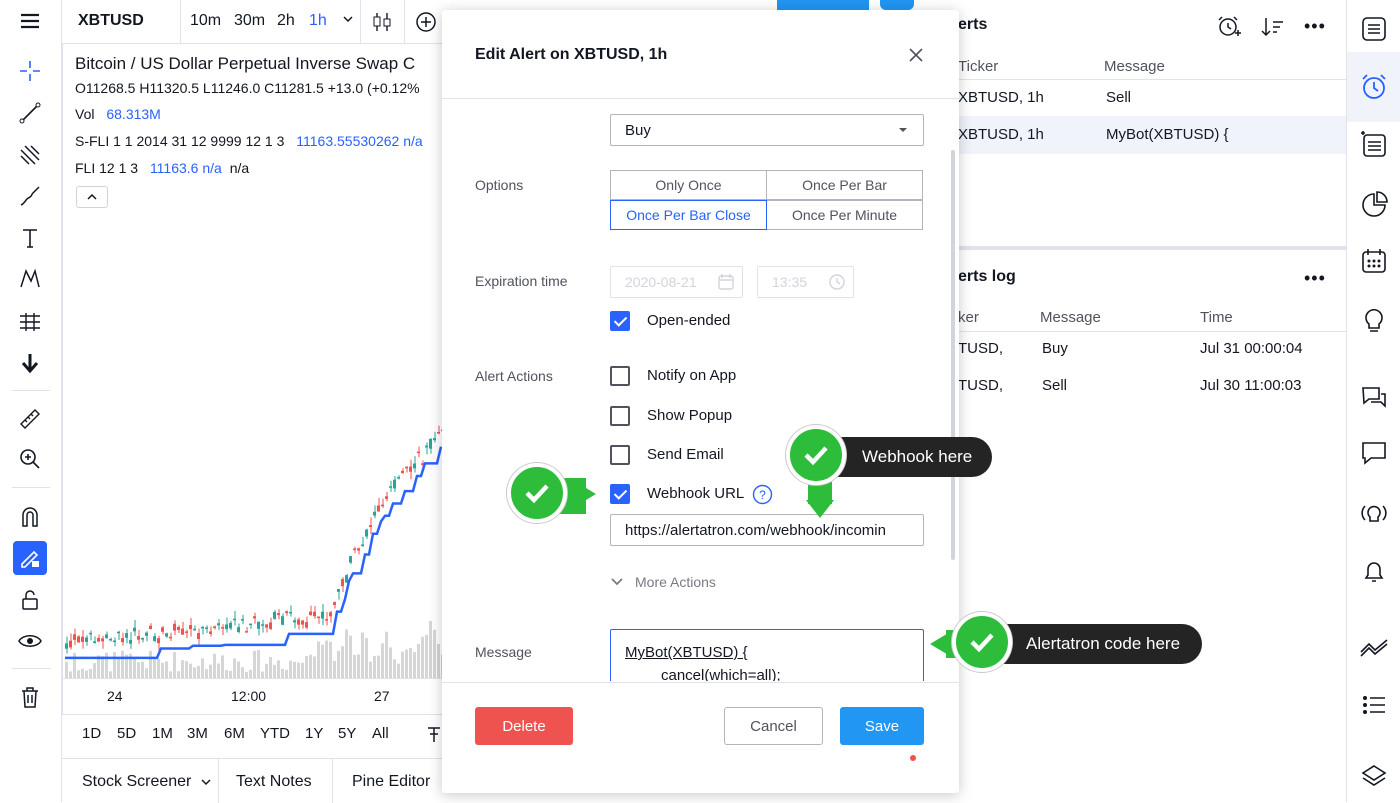 The image size is (1400, 803). I want to click on watchlist-icon, so click(1374, 29).